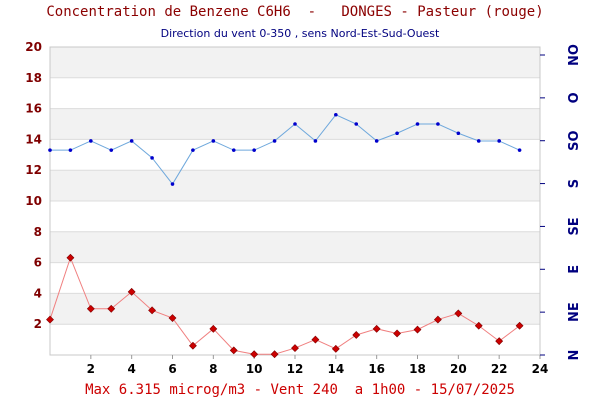  What do you see at coordinates (38, 232) in the screenshot?
I see `y-tick-label: 8` at bounding box center [38, 232].